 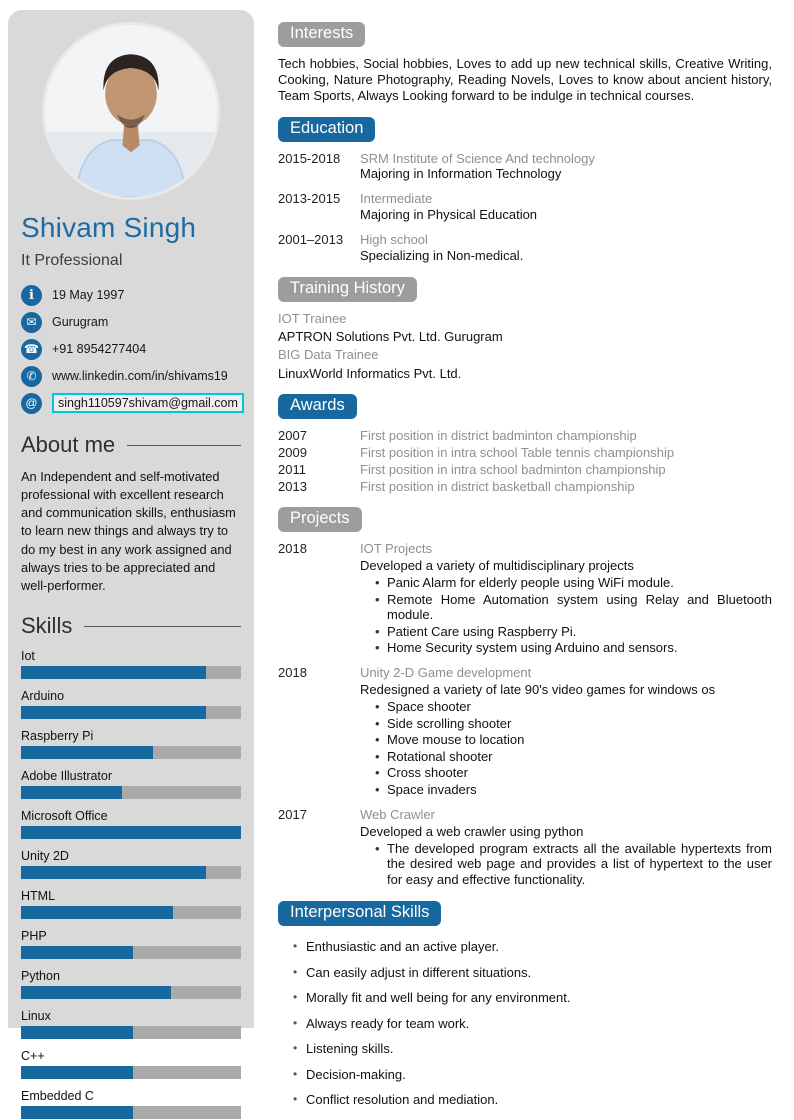 I want to click on skill-label: Embedded C, so click(x=57, y=1096).